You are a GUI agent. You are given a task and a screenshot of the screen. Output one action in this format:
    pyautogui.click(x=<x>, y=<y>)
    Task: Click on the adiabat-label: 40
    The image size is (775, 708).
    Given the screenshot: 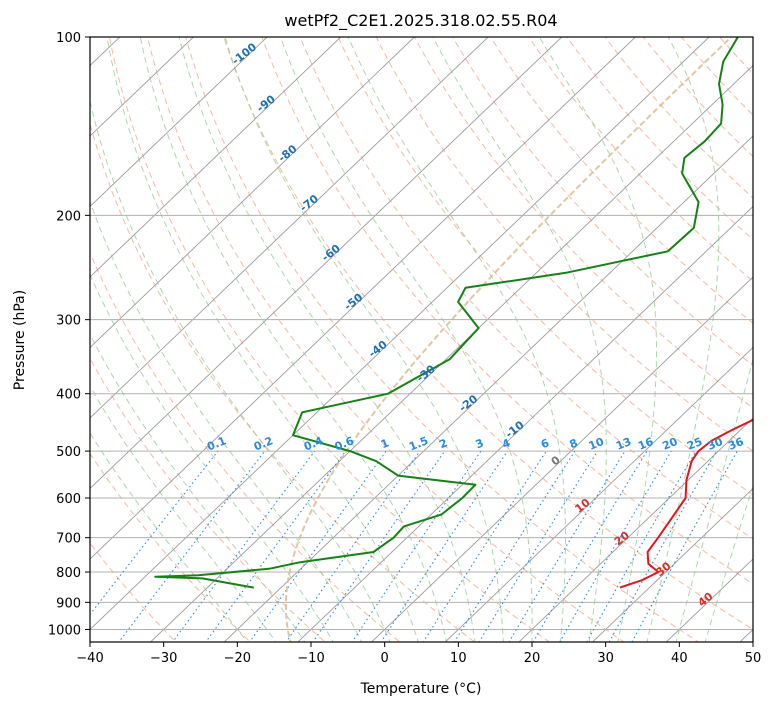 What is the action you would take?
    pyautogui.click(x=706, y=600)
    